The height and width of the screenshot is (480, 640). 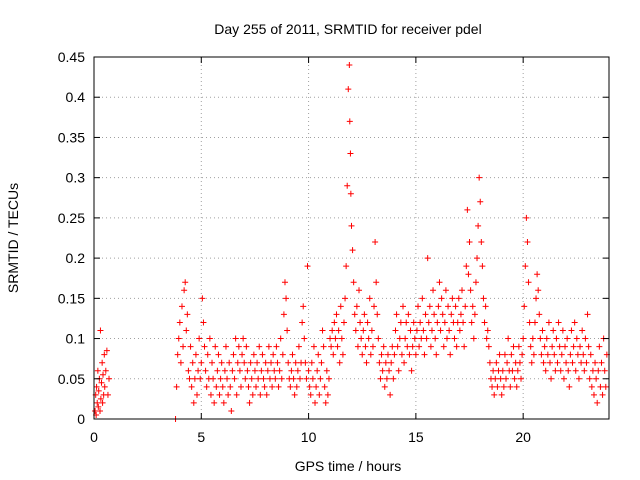 I want to click on x-tick-label: 20, so click(x=523, y=437).